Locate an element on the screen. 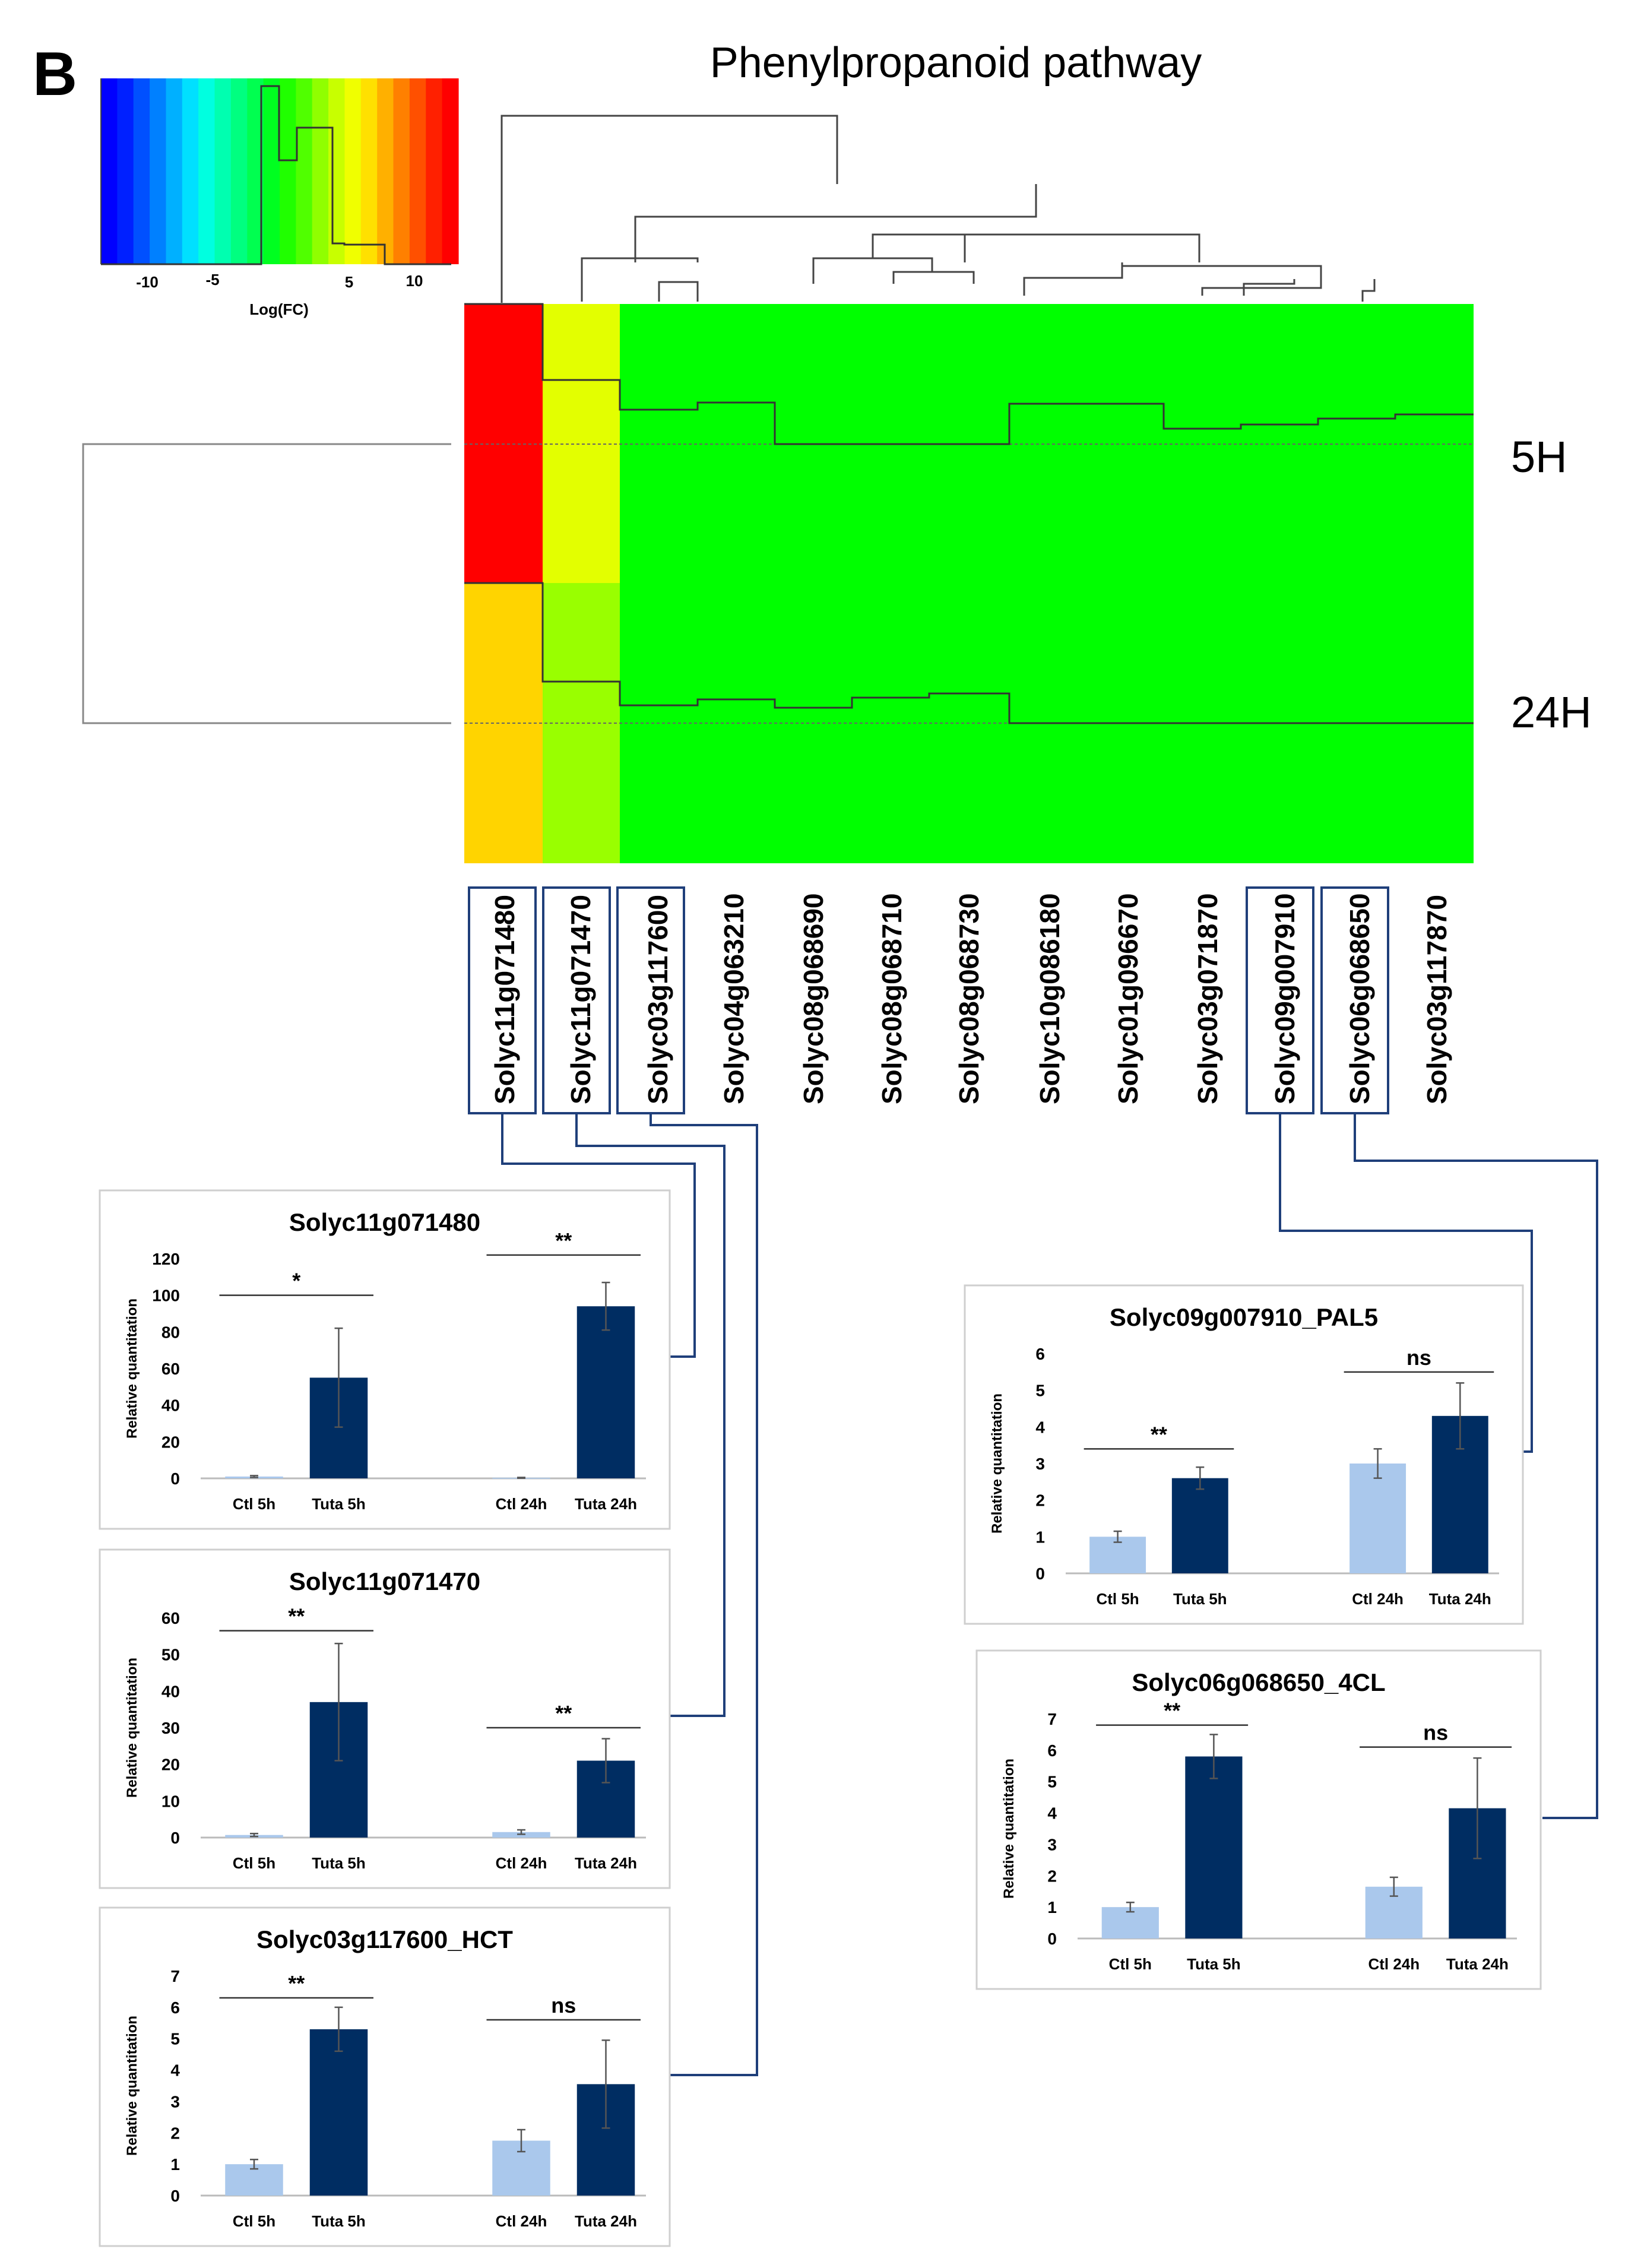 The width and height of the screenshot is (1641, 2268). y-tick-label: 10 is located at coordinates (170, 1801).